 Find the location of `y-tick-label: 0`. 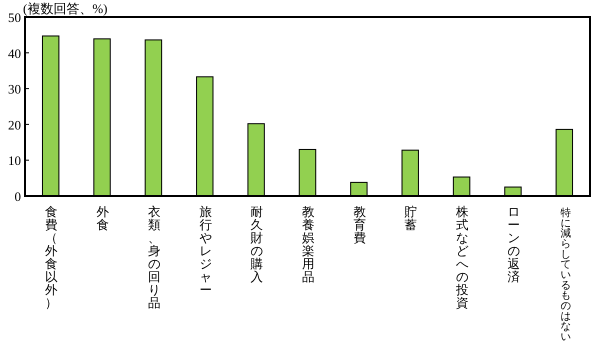

y-tick-label: 0 is located at coordinates (17, 196).